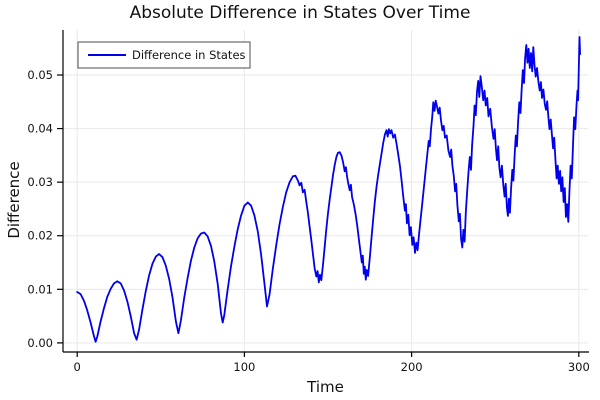  What do you see at coordinates (40, 182) in the screenshot?
I see `y-tick-label: 0.03` at bounding box center [40, 182].